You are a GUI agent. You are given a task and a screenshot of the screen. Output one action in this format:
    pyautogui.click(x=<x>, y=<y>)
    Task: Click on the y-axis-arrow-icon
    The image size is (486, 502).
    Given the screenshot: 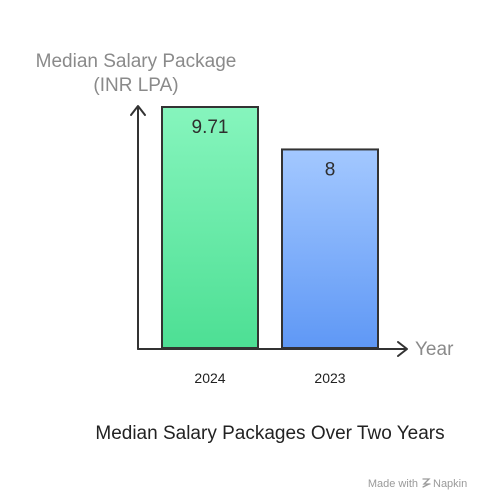 What is the action you would take?
    pyautogui.click(x=138, y=110)
    